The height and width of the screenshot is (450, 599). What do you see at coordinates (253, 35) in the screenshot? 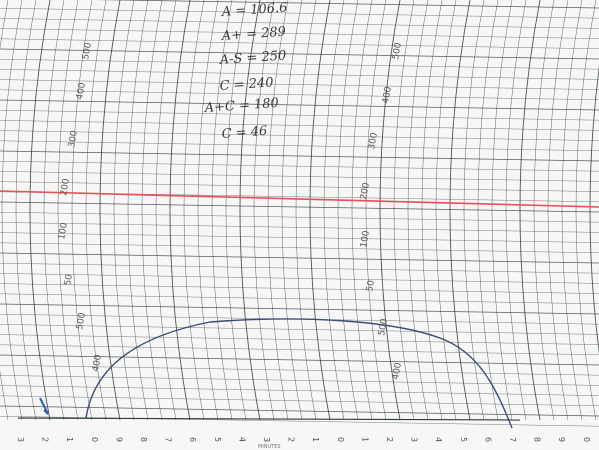
I see `note-2: A+ = 289` at bounding box center [253, 35].